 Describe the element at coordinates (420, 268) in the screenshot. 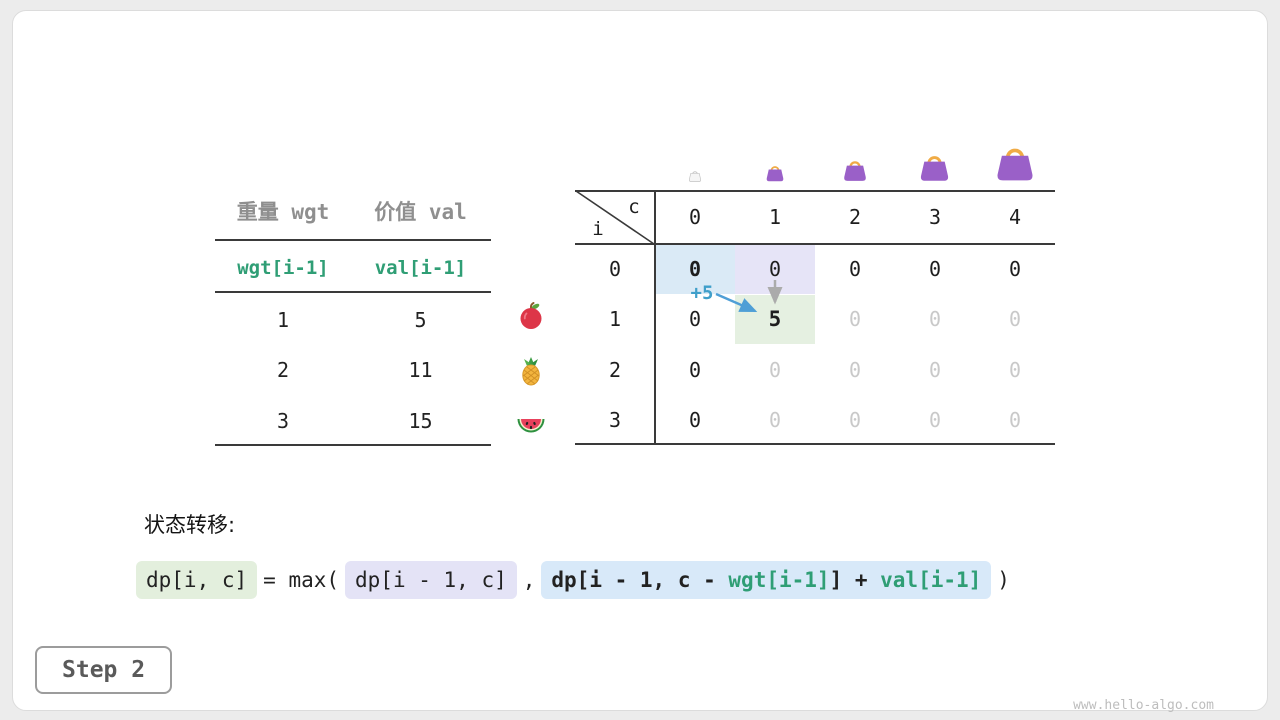

I see `item-table-symbol-val: val[i-1]` at that location.